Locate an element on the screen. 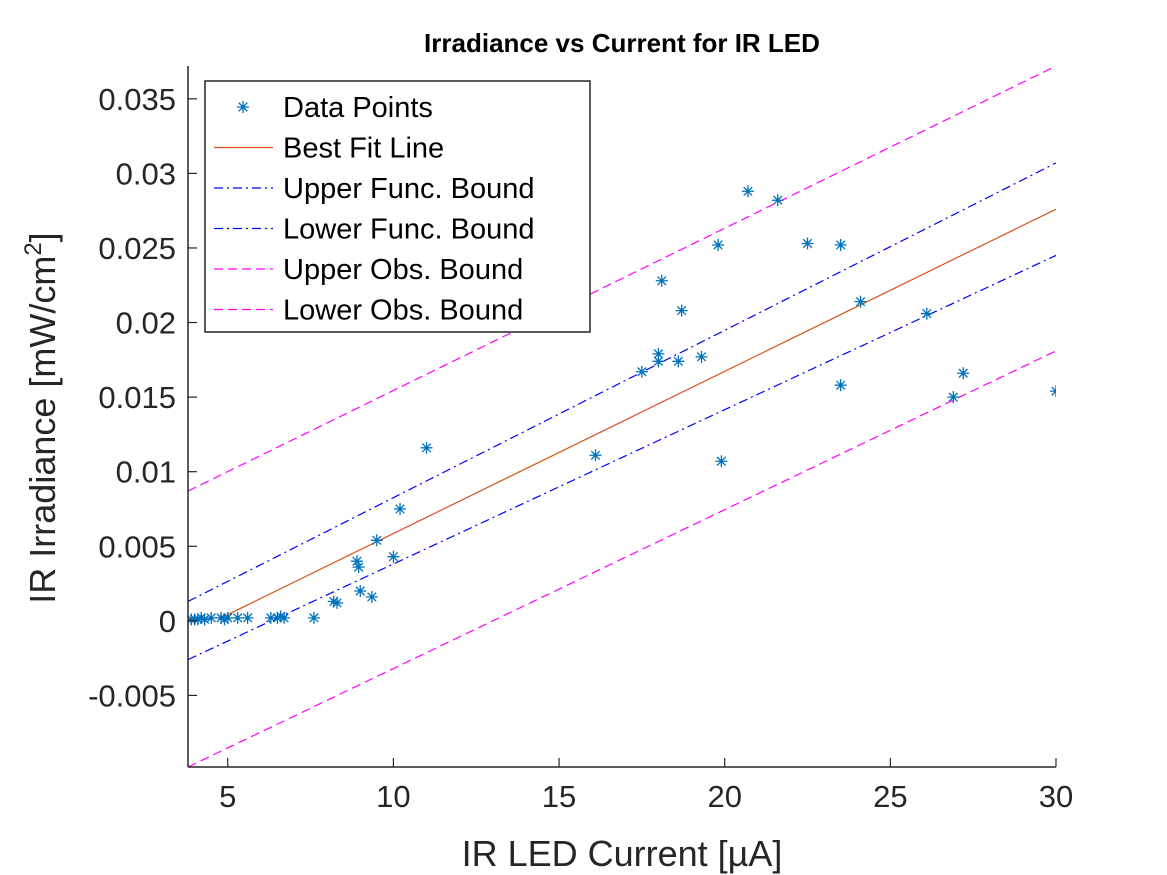 Image resolution: width=1167 pixels, height=875 pixels. y-tick-label: 0.03 is located at coordinates (146, 173).